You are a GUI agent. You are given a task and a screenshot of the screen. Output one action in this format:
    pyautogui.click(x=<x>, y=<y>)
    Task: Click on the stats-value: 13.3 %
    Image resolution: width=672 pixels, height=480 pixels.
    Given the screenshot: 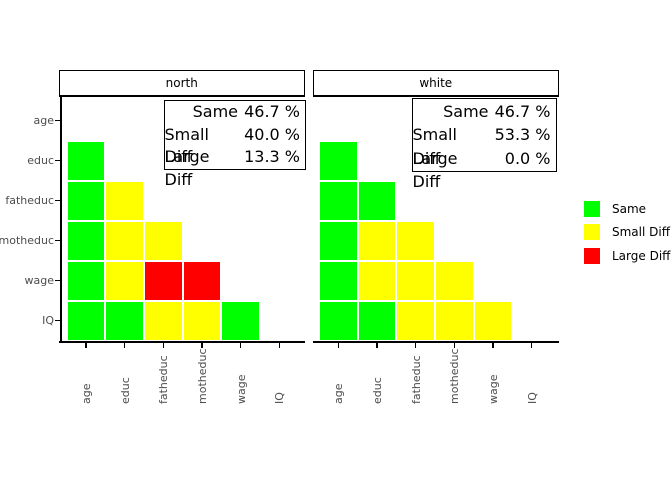 What is the action you would take?
    pyautogui.click(x=272, y=156)
    